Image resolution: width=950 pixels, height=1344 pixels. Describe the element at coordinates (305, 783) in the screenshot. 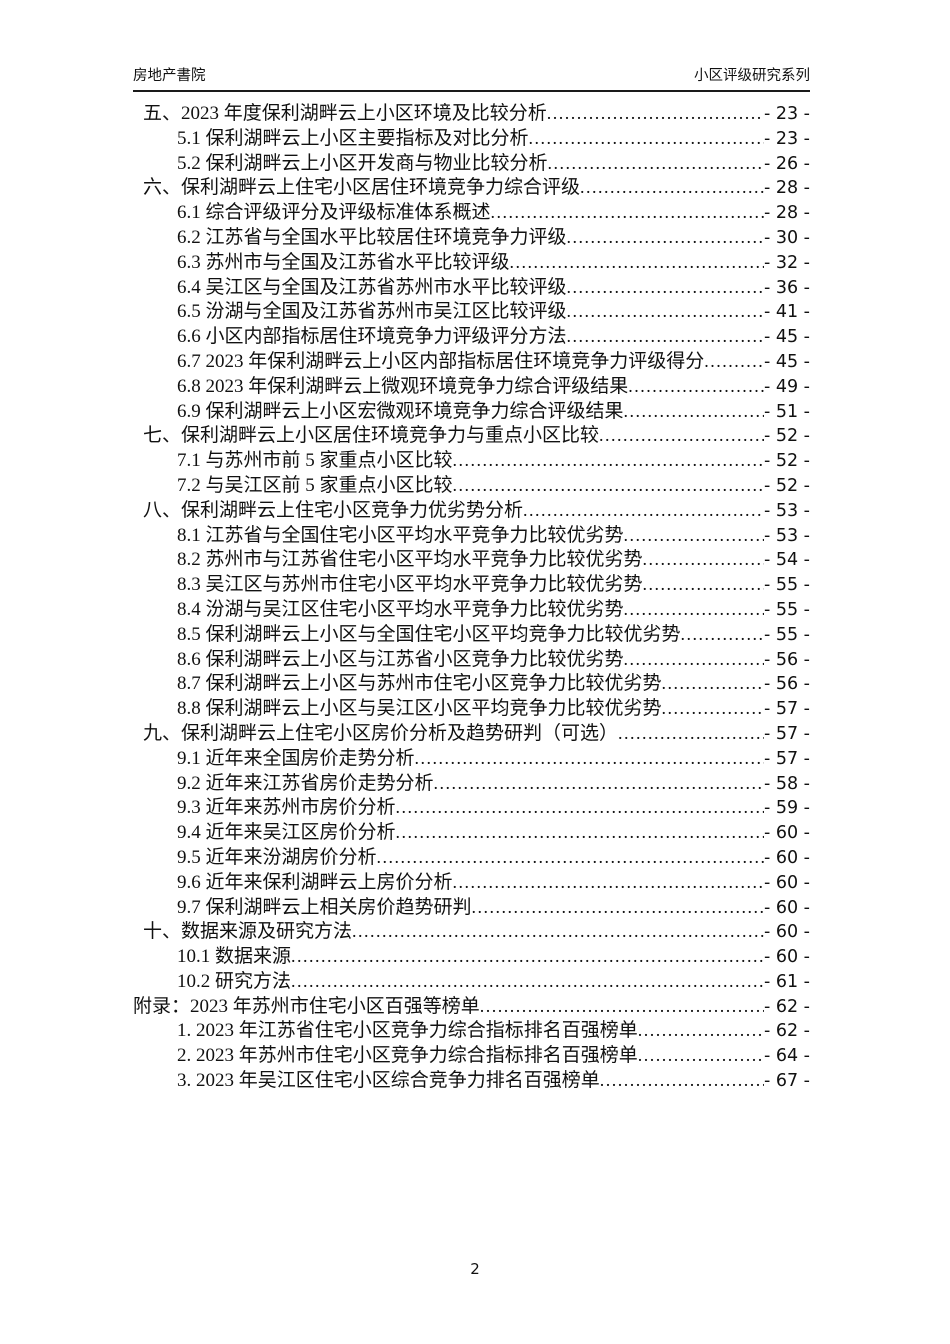

I see `toc-entry-title: 9.2 近年来江苏省房价走势分析` at that location.